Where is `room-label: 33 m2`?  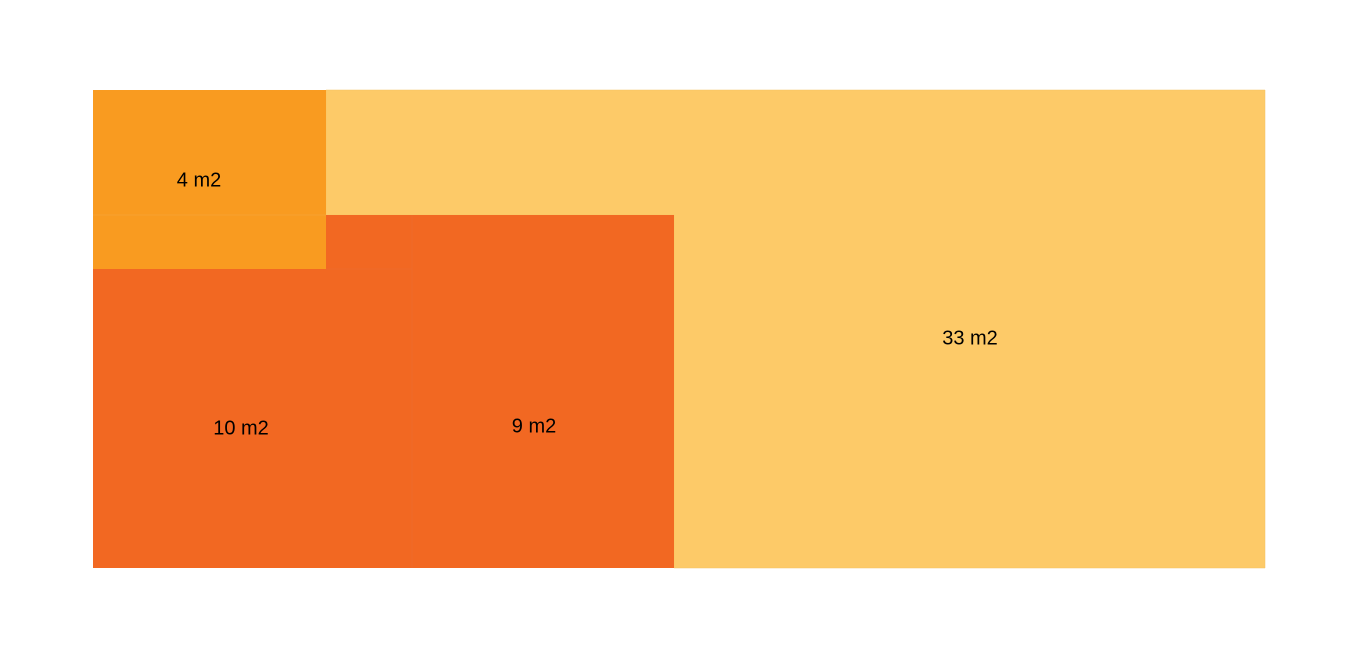
room-label: 33 m2 is located at coordinates (970, 338).